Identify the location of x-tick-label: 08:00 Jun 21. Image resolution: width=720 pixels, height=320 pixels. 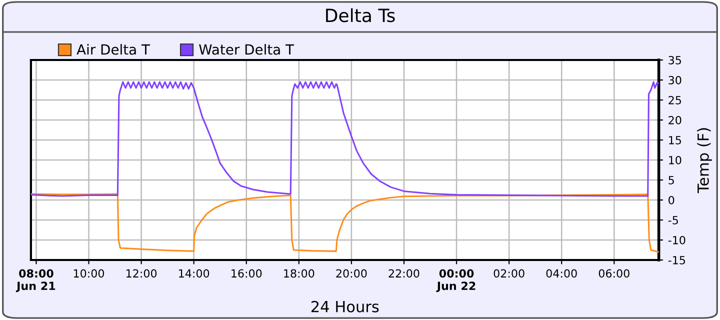
(36, 280).